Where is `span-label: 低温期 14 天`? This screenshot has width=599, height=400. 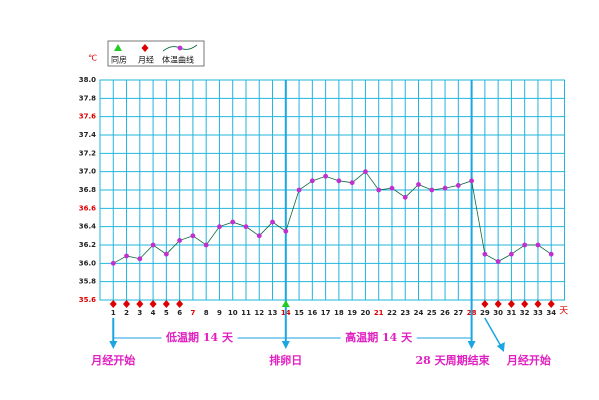 span-label: 低温期 14 天 is located at coordinates (199, 337).